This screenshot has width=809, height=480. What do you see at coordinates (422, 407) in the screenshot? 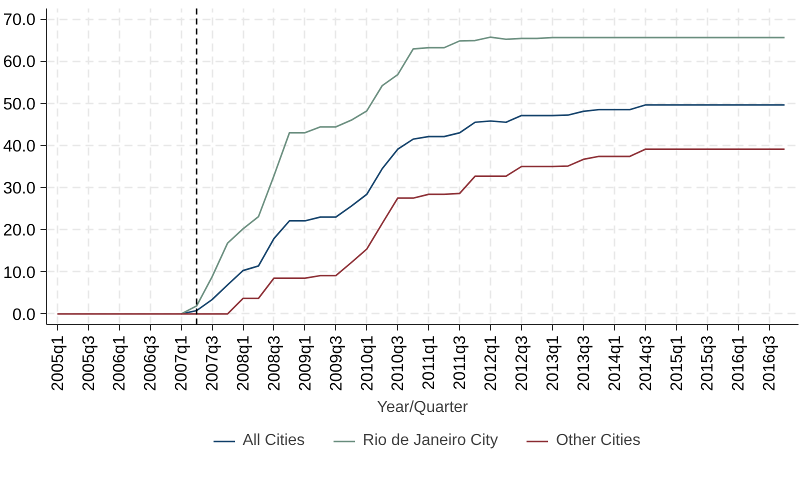
I see `x-axis-title: Year/Quarter` at bounding box center [422, 407].